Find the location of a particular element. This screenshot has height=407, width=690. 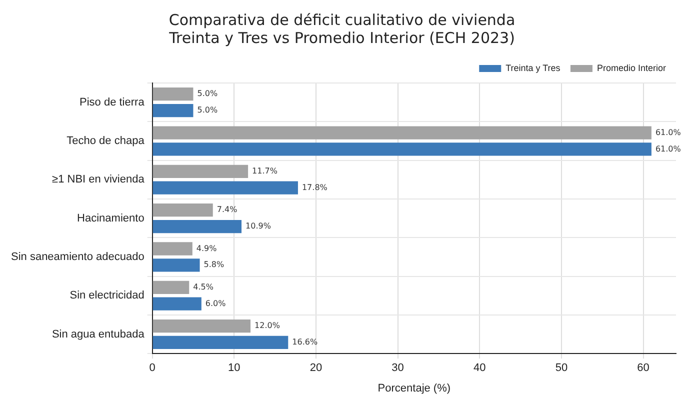

x-tick-label: 50 is located at coordinates (561, 368).